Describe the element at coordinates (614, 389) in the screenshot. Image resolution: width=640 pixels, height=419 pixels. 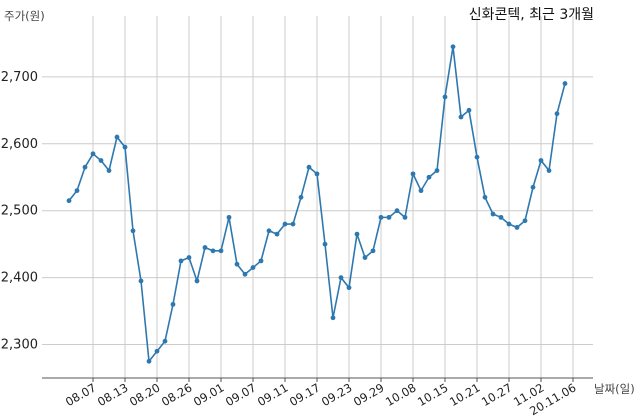
I see `x-axis-label: 날짜(일)` at that location.